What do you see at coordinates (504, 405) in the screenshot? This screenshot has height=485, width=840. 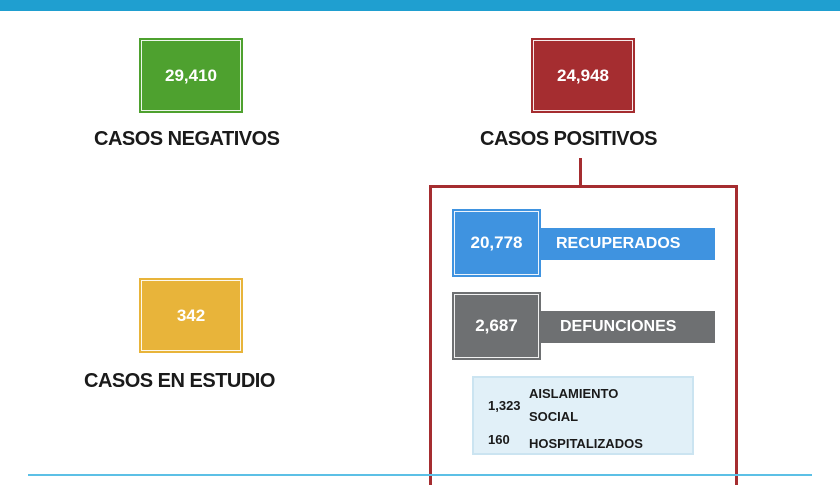 I see `isolation-count: 1,323` at bounding box center [504, 405].